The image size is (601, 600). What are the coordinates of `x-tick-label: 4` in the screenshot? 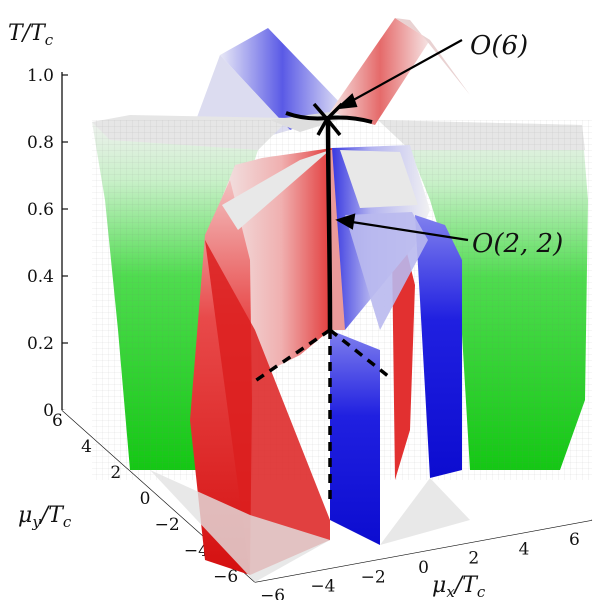 It's located at (524, 549).